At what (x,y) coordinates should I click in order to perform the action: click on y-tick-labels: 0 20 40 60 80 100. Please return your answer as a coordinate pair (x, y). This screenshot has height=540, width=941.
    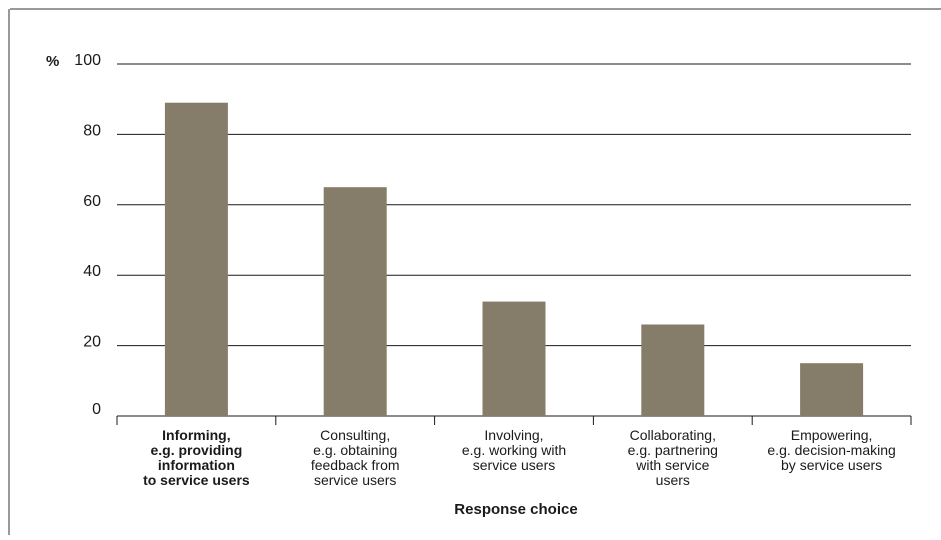
    Looking at the image, I should click on (87, 235).